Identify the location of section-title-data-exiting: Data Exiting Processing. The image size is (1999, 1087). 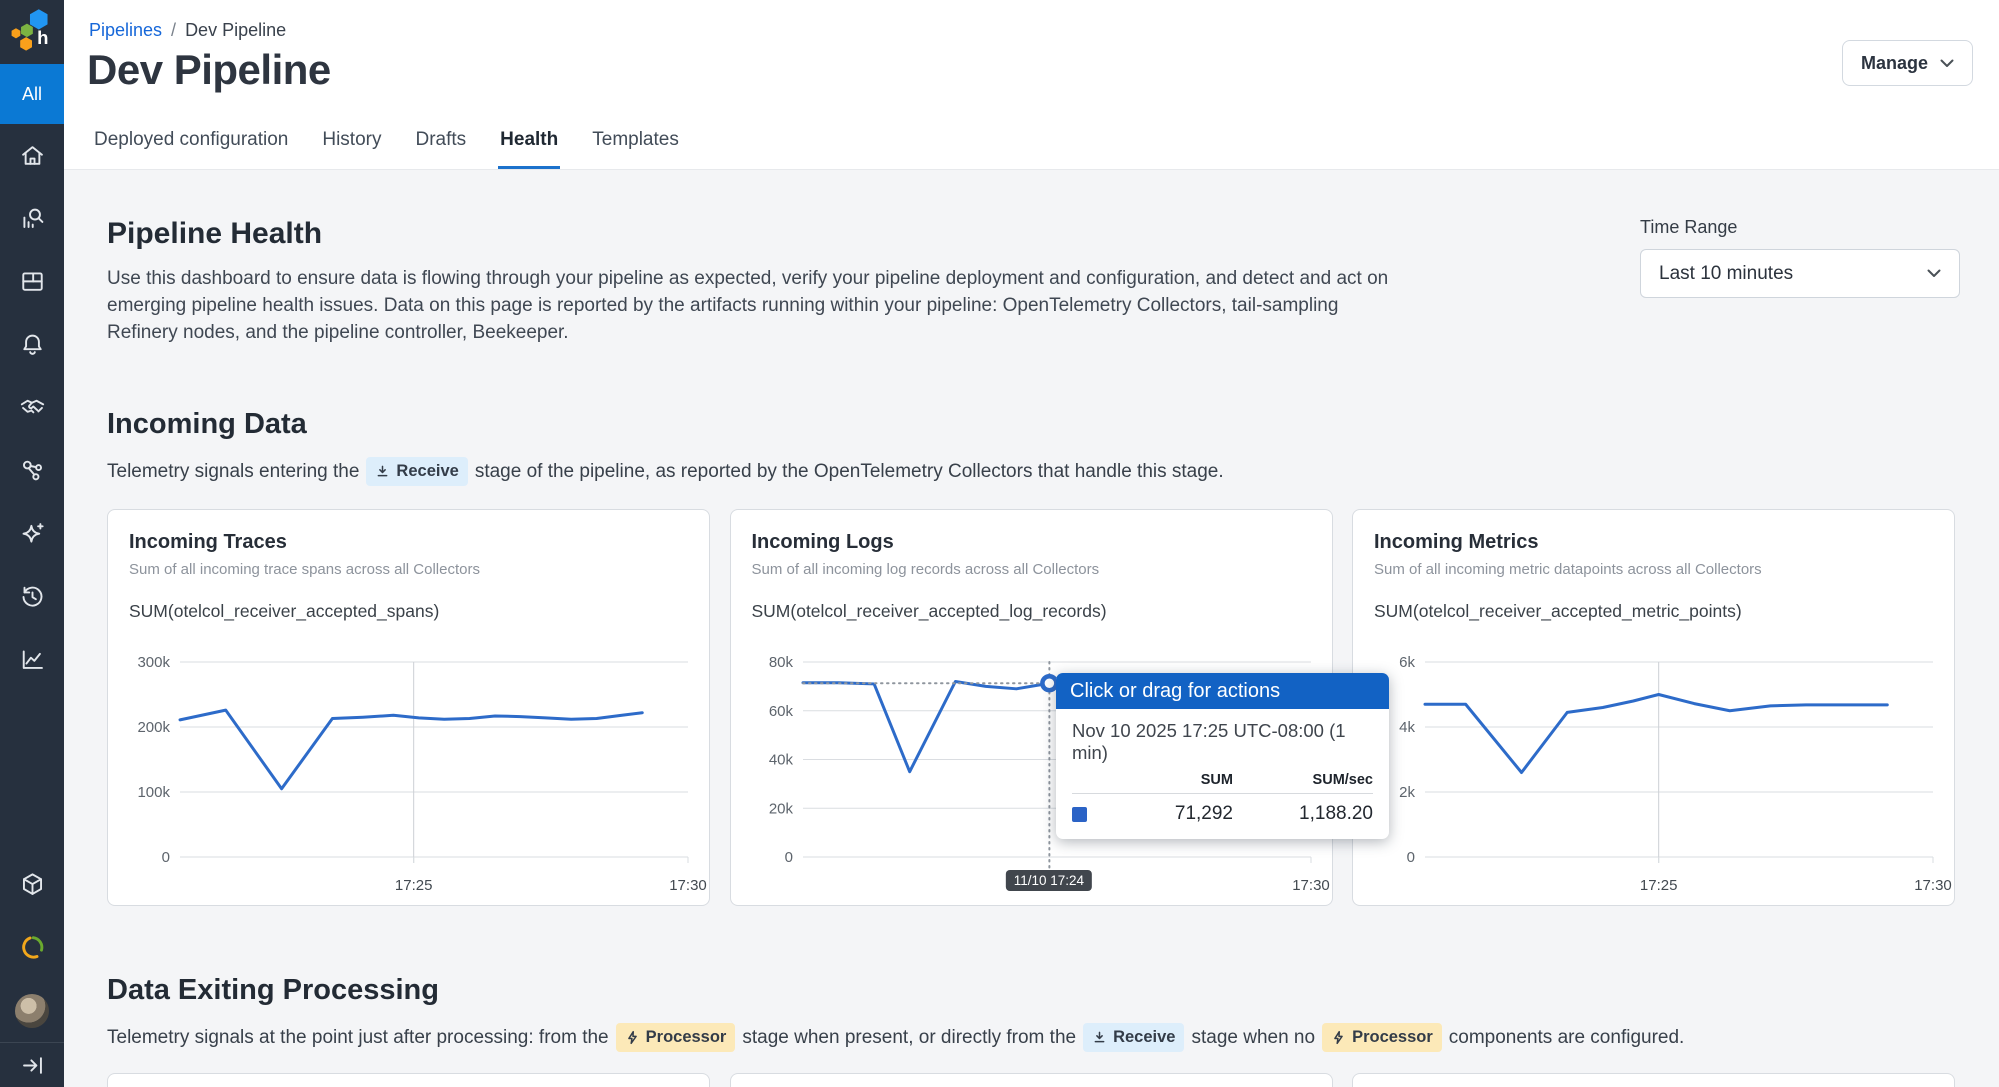
(273, 990).